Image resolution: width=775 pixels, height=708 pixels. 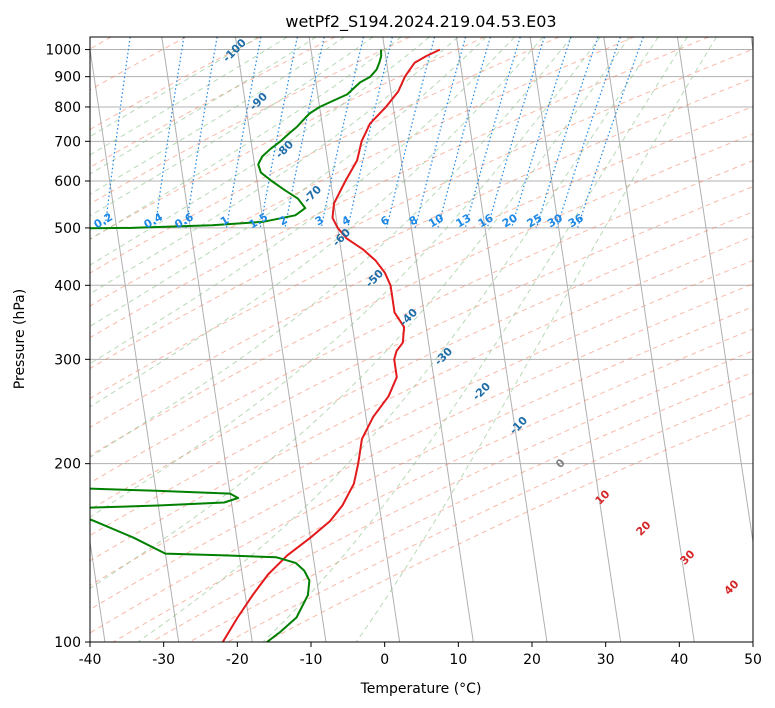 What do you see at coordinates (67, 182) in the screenshot?
I see `y-tick-label: 600` at bounding box center [67, 182].